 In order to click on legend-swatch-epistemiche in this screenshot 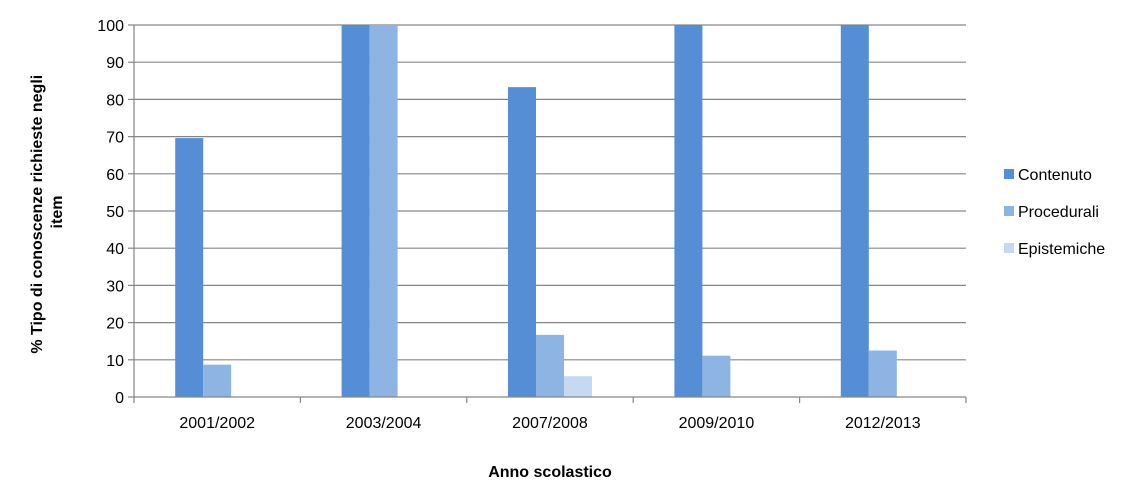, I will do `click(1009, 248)`.